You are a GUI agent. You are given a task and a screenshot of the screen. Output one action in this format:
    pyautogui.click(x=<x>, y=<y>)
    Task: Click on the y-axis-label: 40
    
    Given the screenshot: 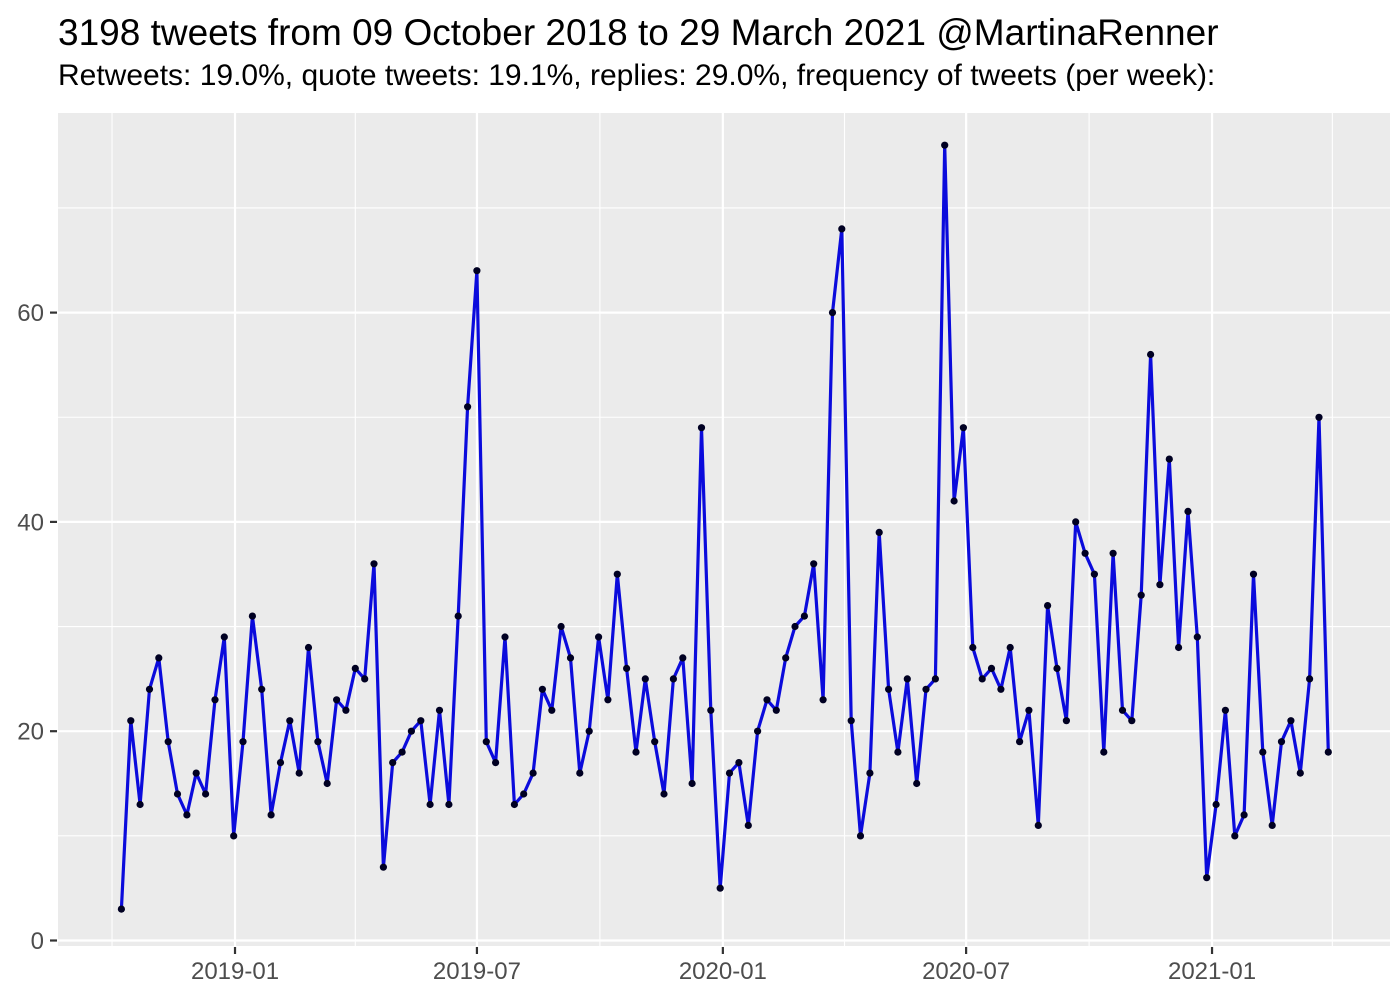 What is the action you would take?
    pyautogui.click(x=30, y=522)
    